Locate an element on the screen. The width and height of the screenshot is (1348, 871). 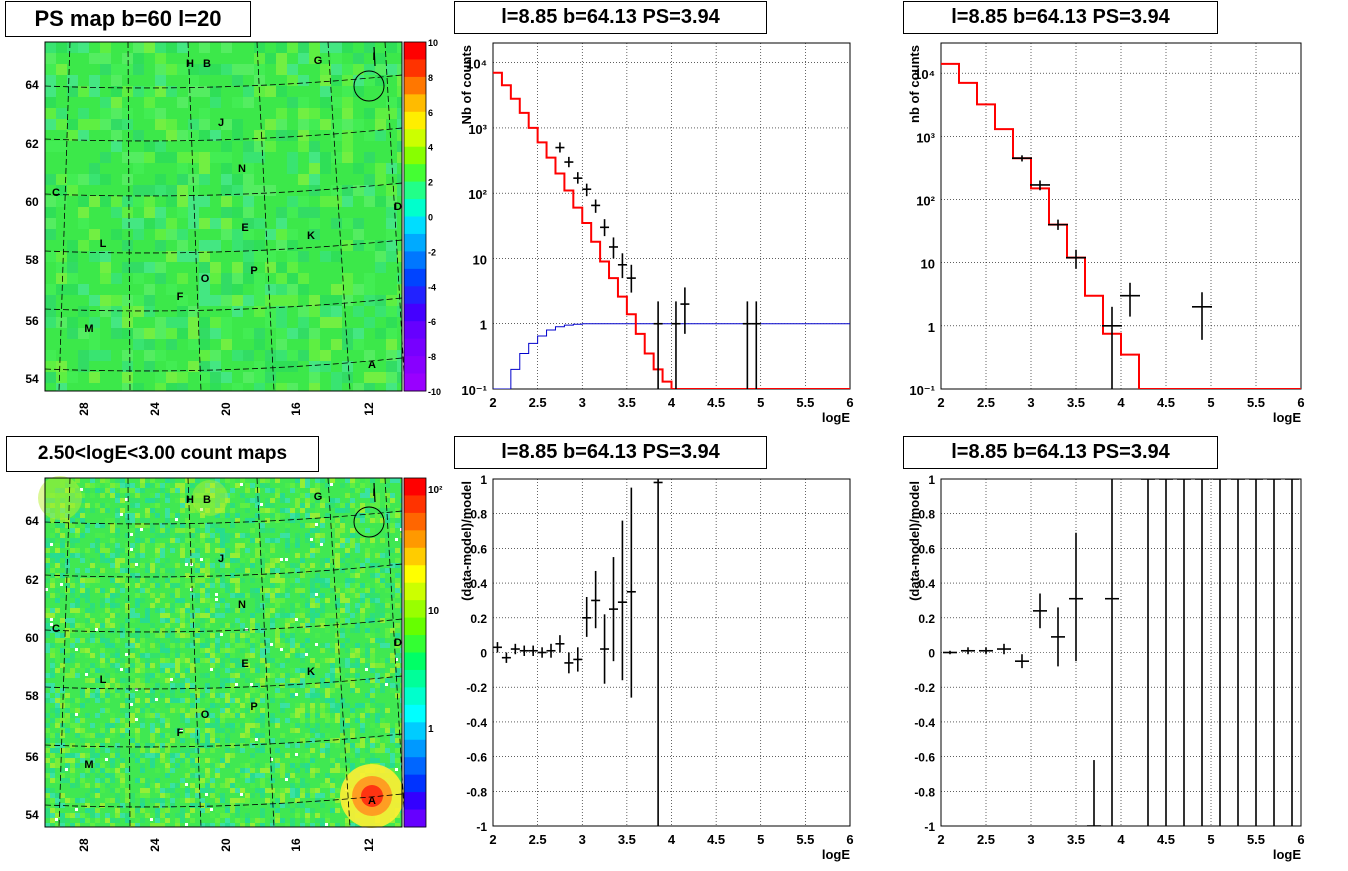
residual_right-y-tick-label: -0.2 is located at coordinates (924, 688).